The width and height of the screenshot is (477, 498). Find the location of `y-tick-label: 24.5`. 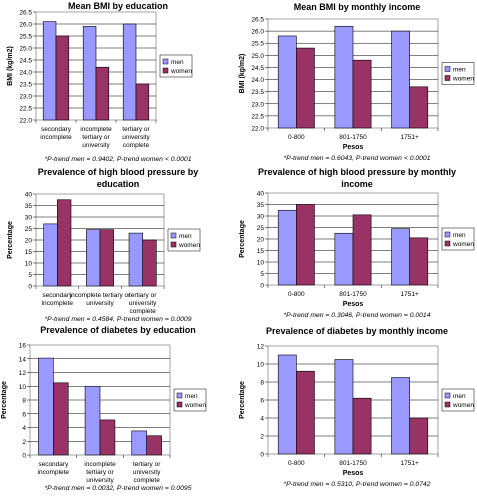

y-tick-label: 24.5 is located at coordinates (257, 68).